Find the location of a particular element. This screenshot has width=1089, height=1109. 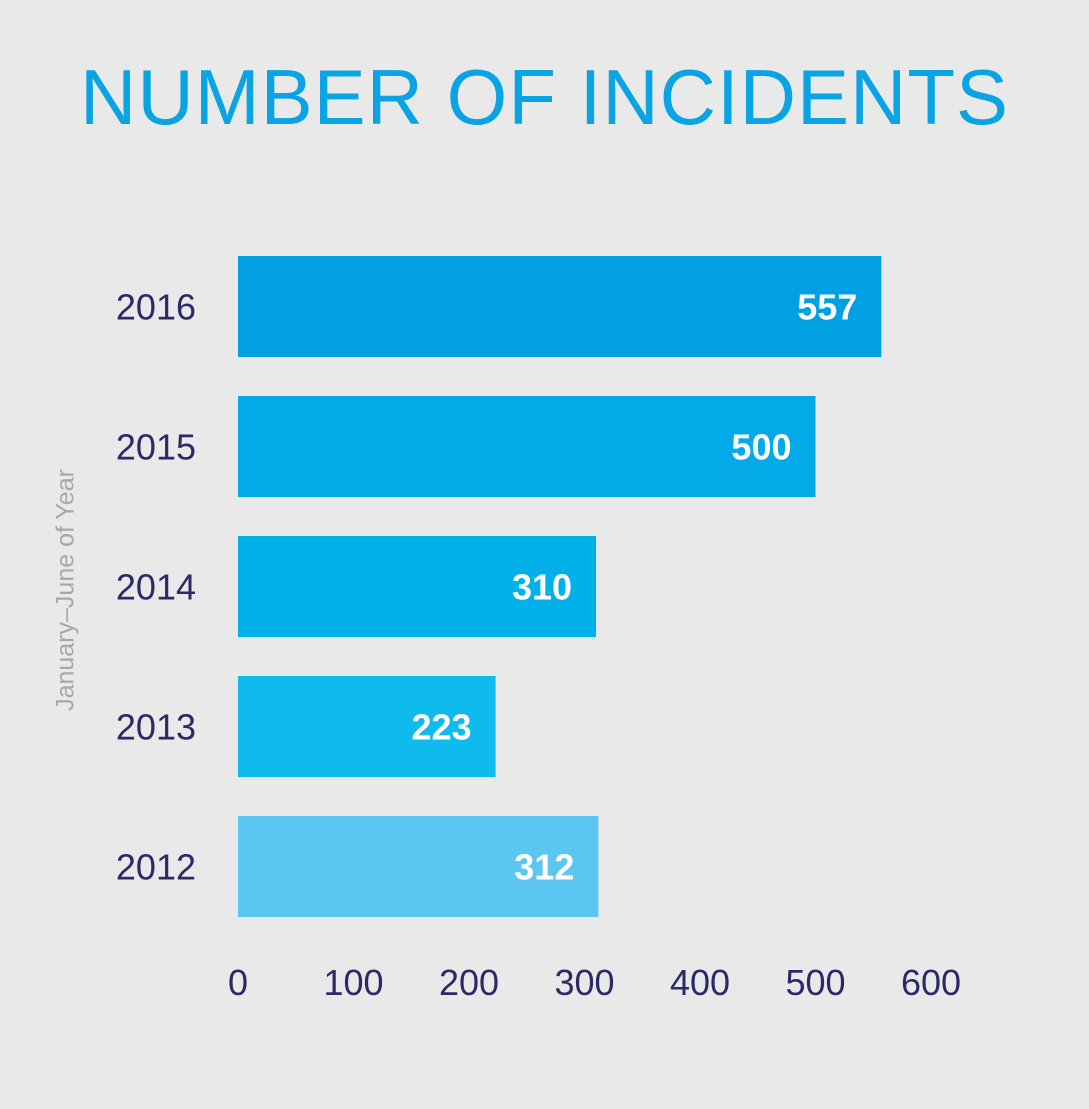

x-tick-label-600: 600 is located at coordinates (931, 982).